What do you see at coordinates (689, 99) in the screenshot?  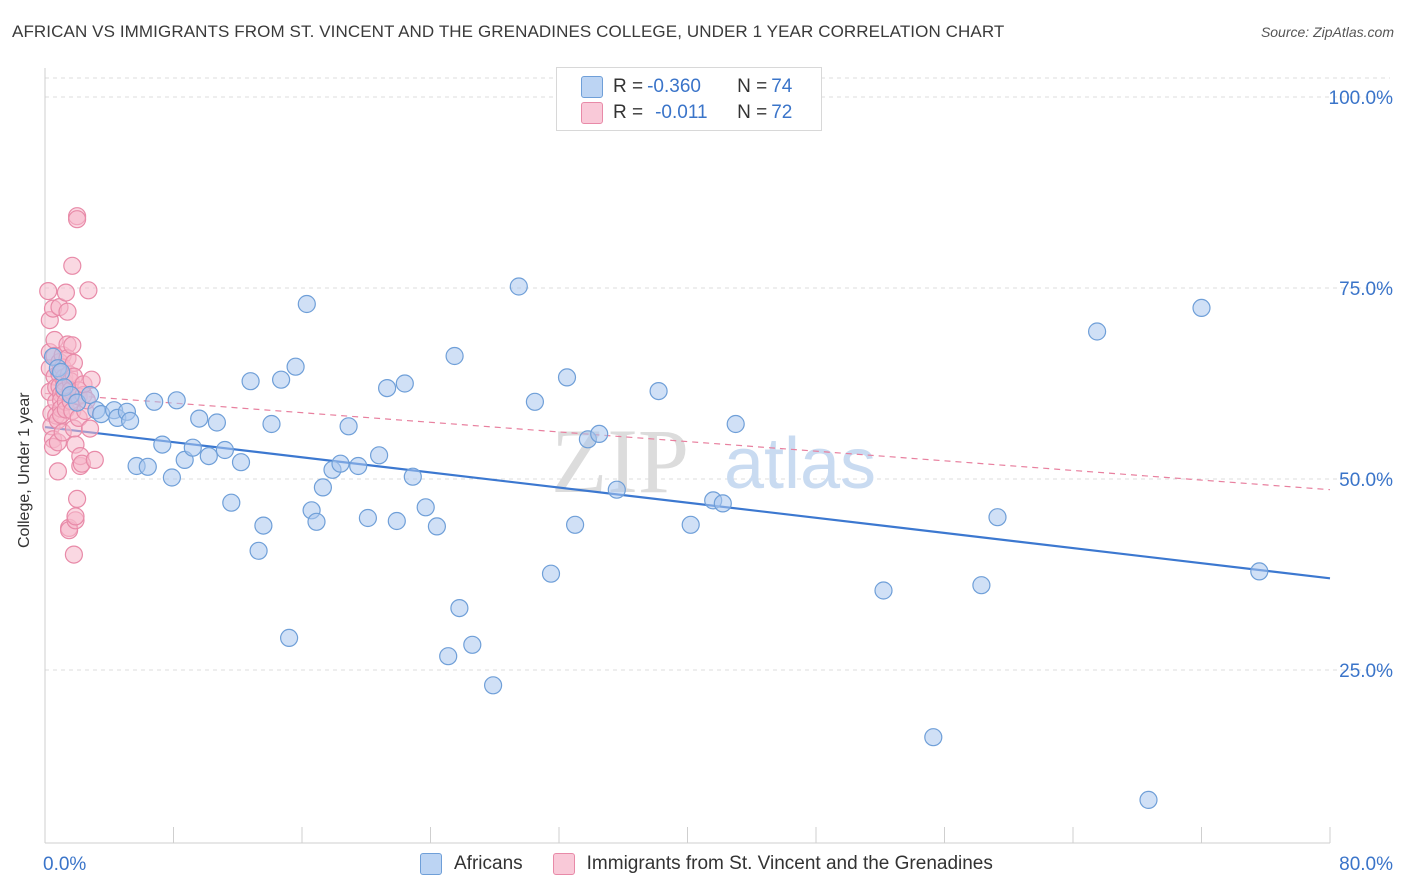 I see `stats-legend: R = -0.360 N = 74 R = -0.011 N = 72` at bounding box center [689, 99].